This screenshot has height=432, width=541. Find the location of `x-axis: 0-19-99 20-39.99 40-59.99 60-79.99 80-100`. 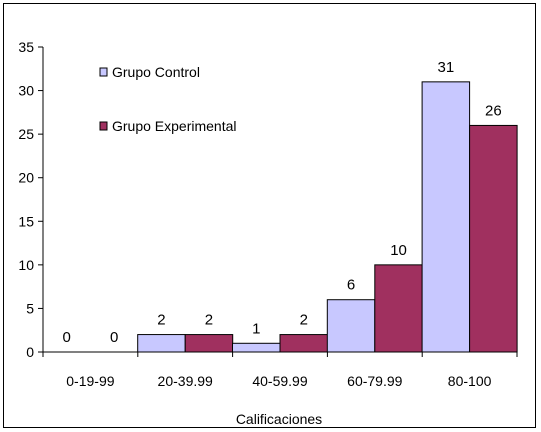

x-axis: 0-19-99 20-39.99 40-59.99 60-79.99 80-100 is located at coordinates (280, 370).